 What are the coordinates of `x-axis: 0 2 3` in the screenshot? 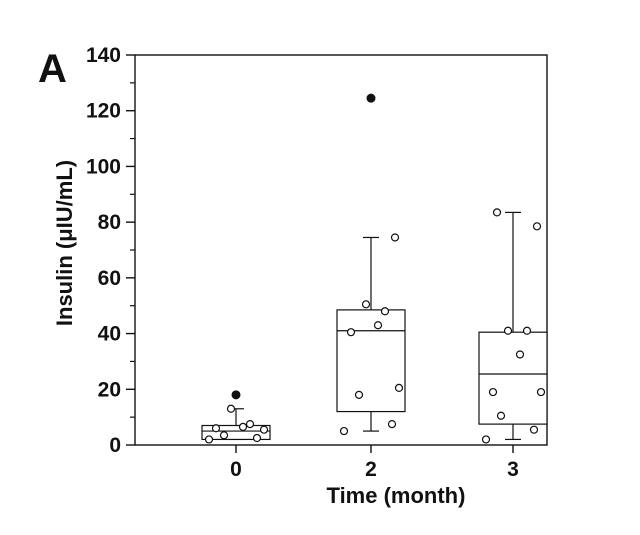 It's located at (374, 463).